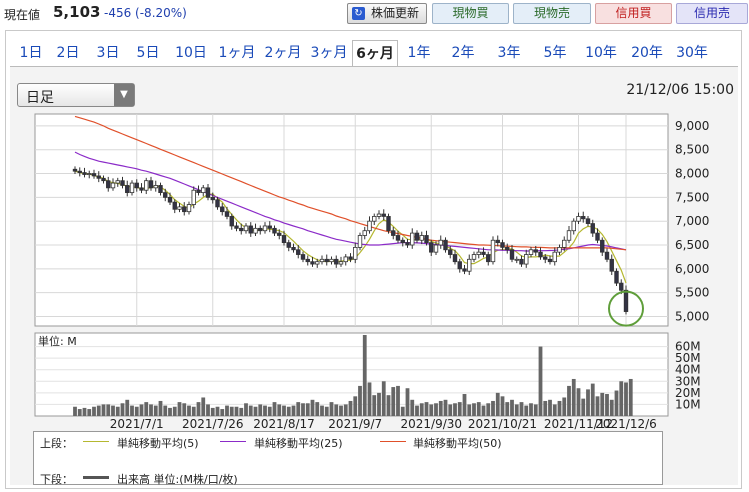 The height and width of the screenshot is (492, 749). I want to click on refresh-icon: ↻, so click(358, 13).